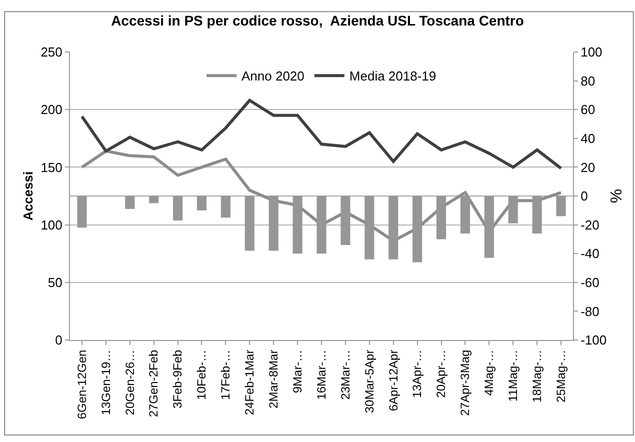  I want to click on y-tick-label: 0, so click(58, 340).